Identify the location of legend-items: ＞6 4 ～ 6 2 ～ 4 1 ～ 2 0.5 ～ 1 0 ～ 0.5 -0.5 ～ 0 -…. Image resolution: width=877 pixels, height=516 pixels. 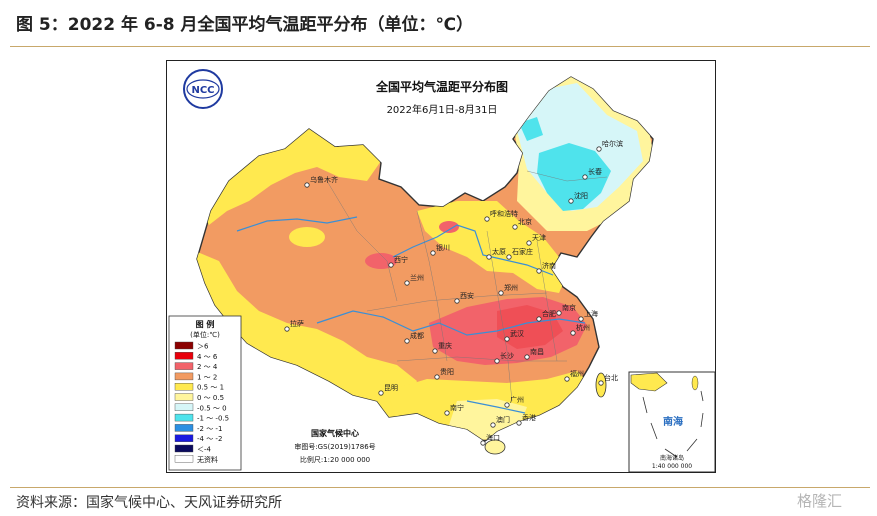
(201, 402).